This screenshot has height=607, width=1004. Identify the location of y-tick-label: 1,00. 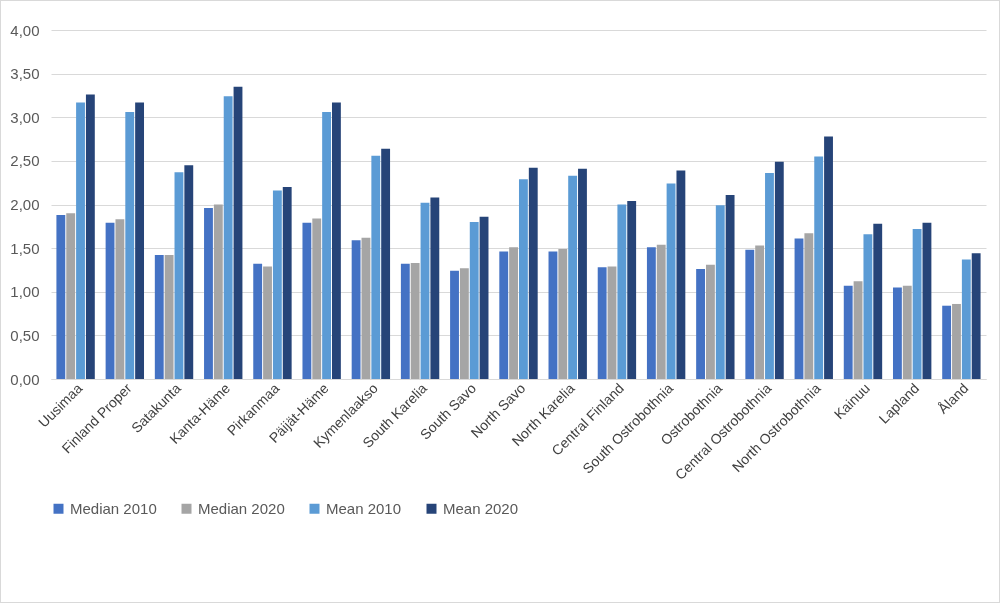
(25, 292).